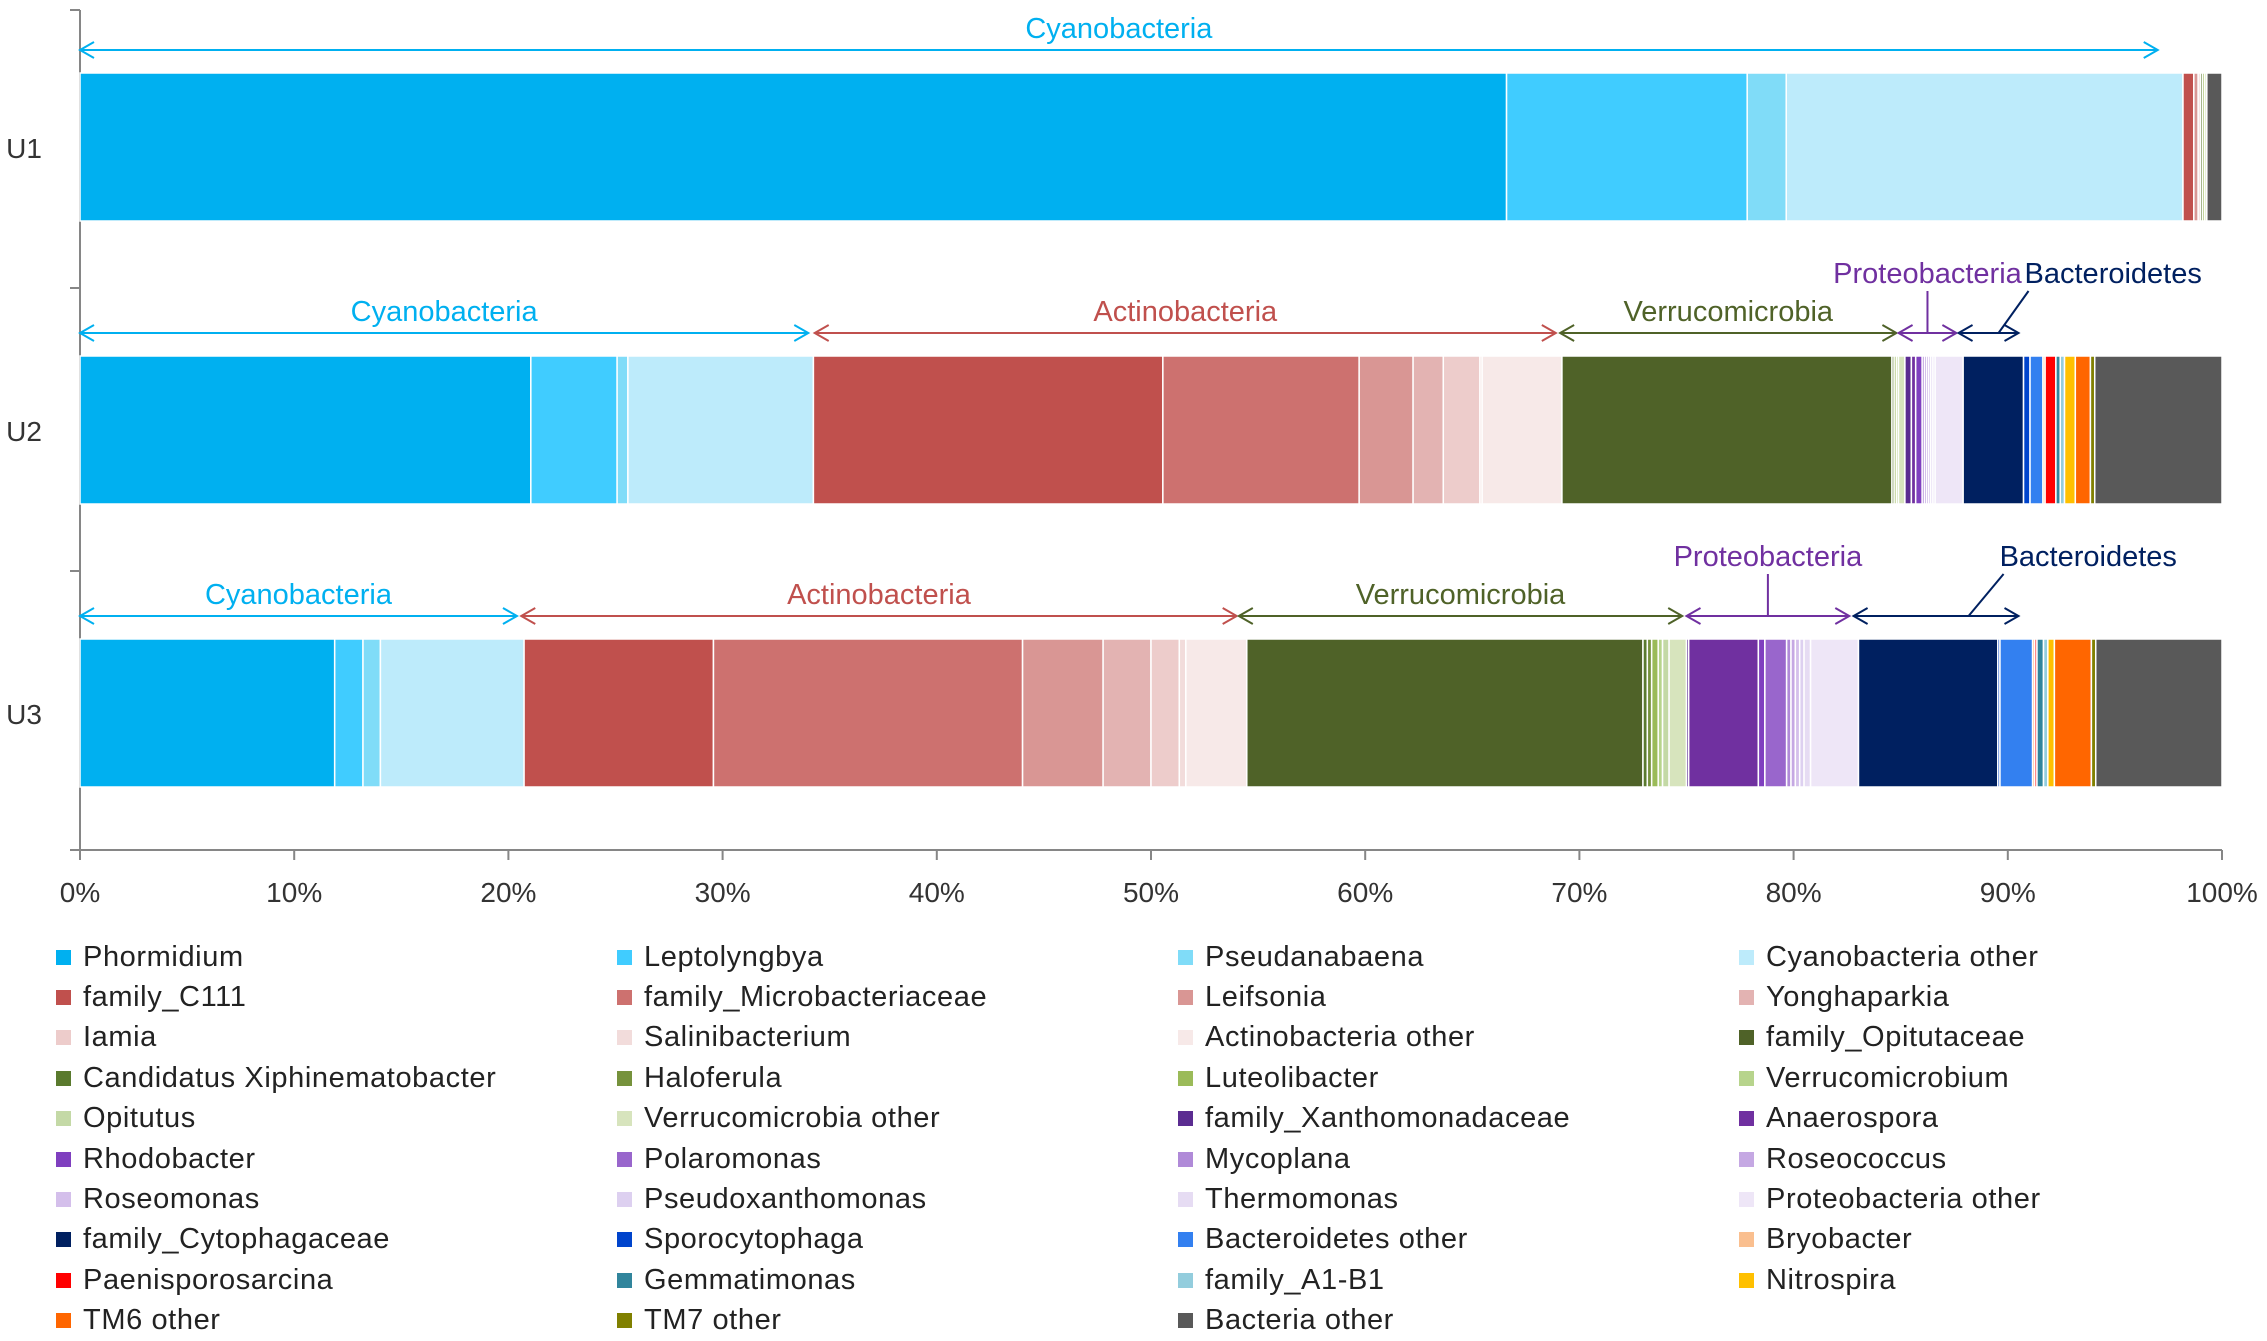 The height and width of the screenshot is (1341, 2267). Describe the element at coordinates (1992, 1240) in the screenshot. I see `legend-item: Bryobacter` at that location.